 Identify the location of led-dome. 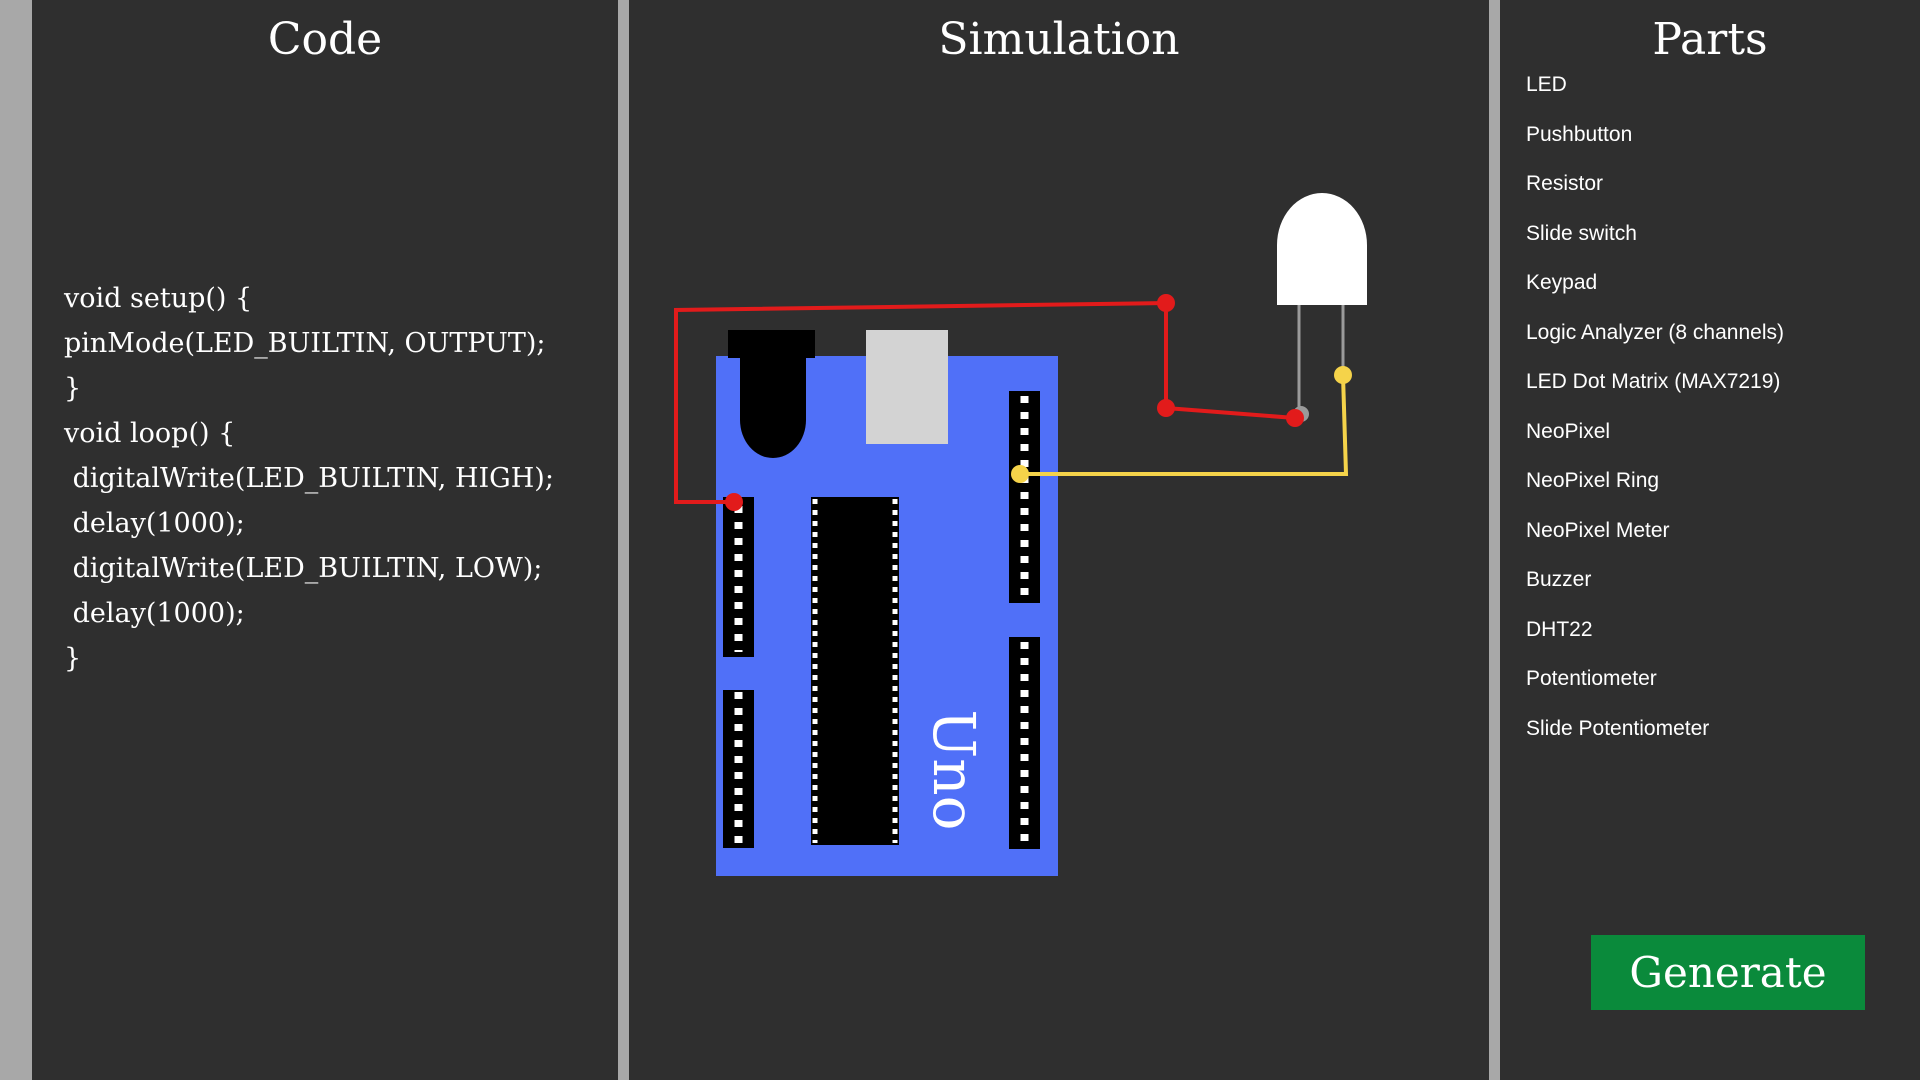
(1322, 249).